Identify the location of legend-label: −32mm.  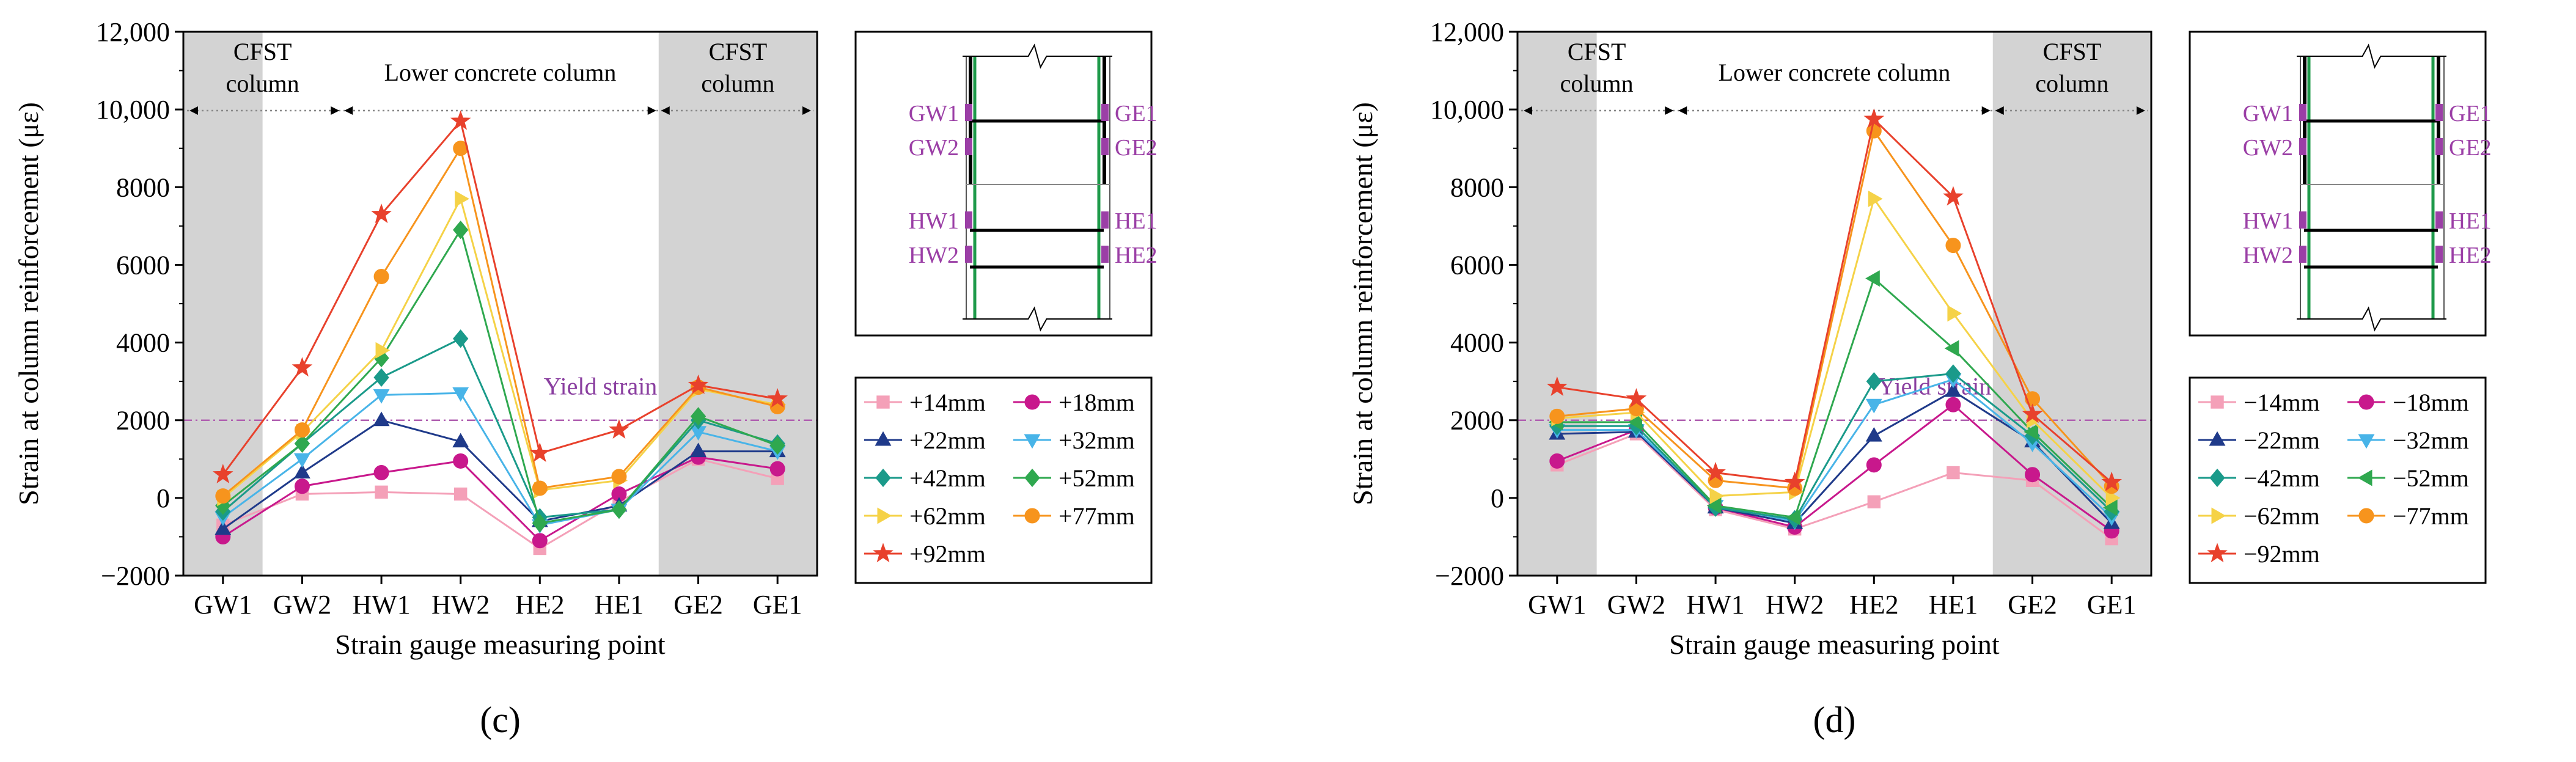
(2431, 440).